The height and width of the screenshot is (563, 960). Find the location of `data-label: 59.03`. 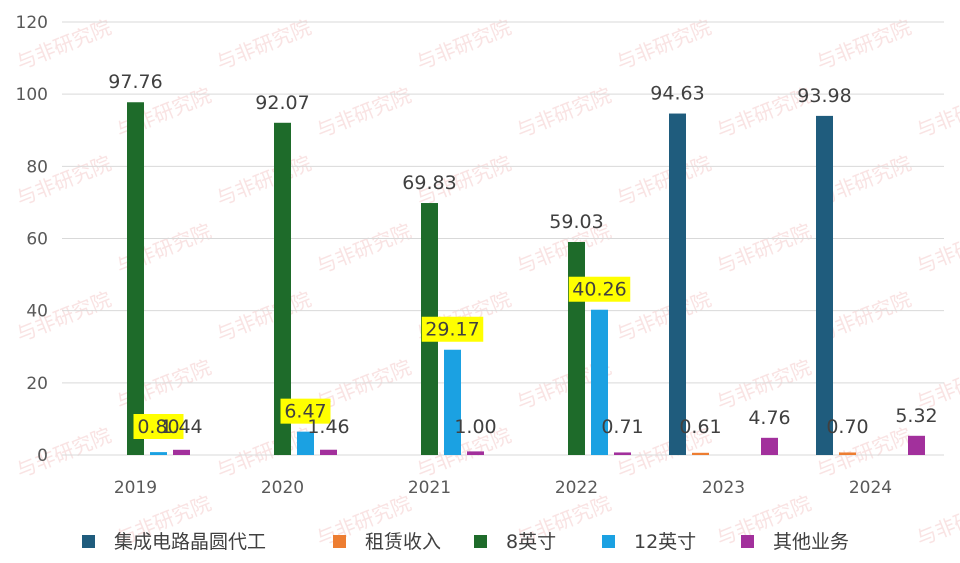

data-label: 59.03 is located at coordinates (576, 222).